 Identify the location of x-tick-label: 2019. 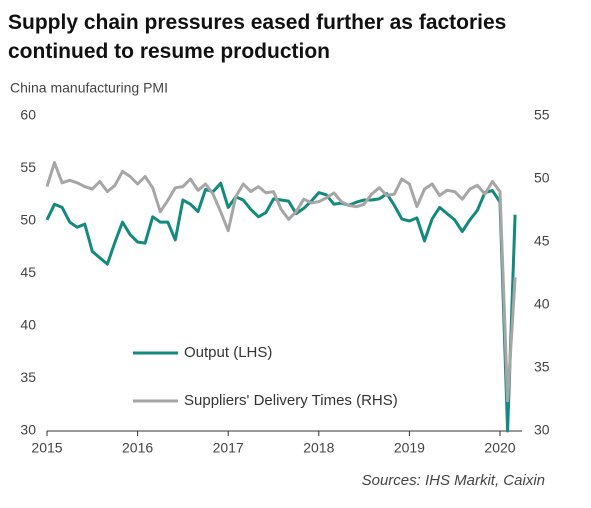
(409, 448).